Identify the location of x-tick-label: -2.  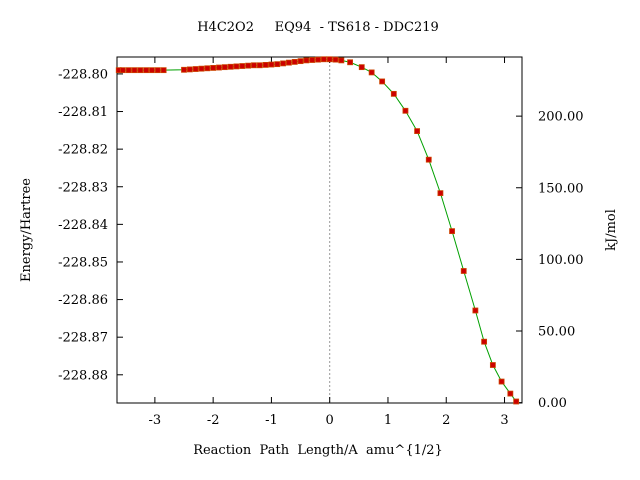
(213, 420).